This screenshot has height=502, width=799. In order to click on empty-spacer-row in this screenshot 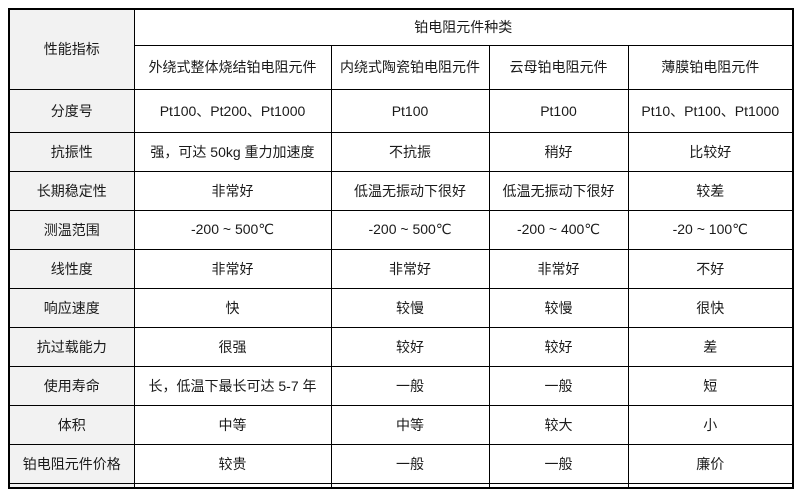, I will do `click(401, 485)`.